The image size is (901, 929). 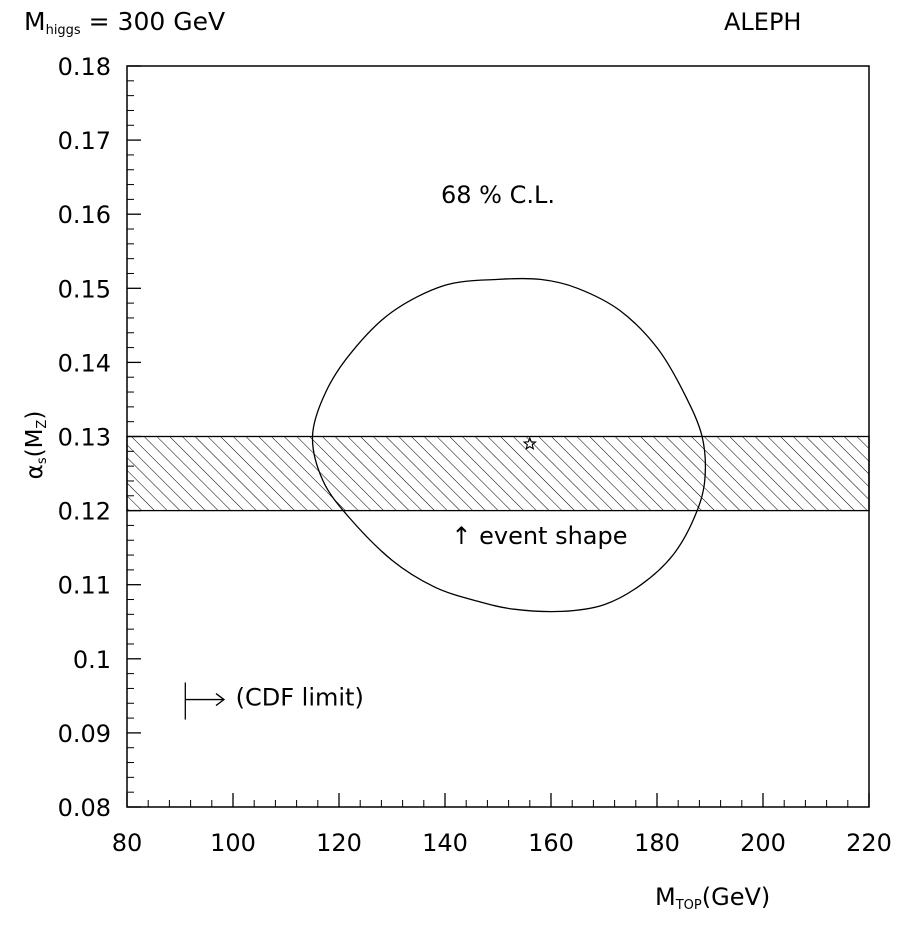 I want to click on y-label-close: ), so click(x=35, y=415).